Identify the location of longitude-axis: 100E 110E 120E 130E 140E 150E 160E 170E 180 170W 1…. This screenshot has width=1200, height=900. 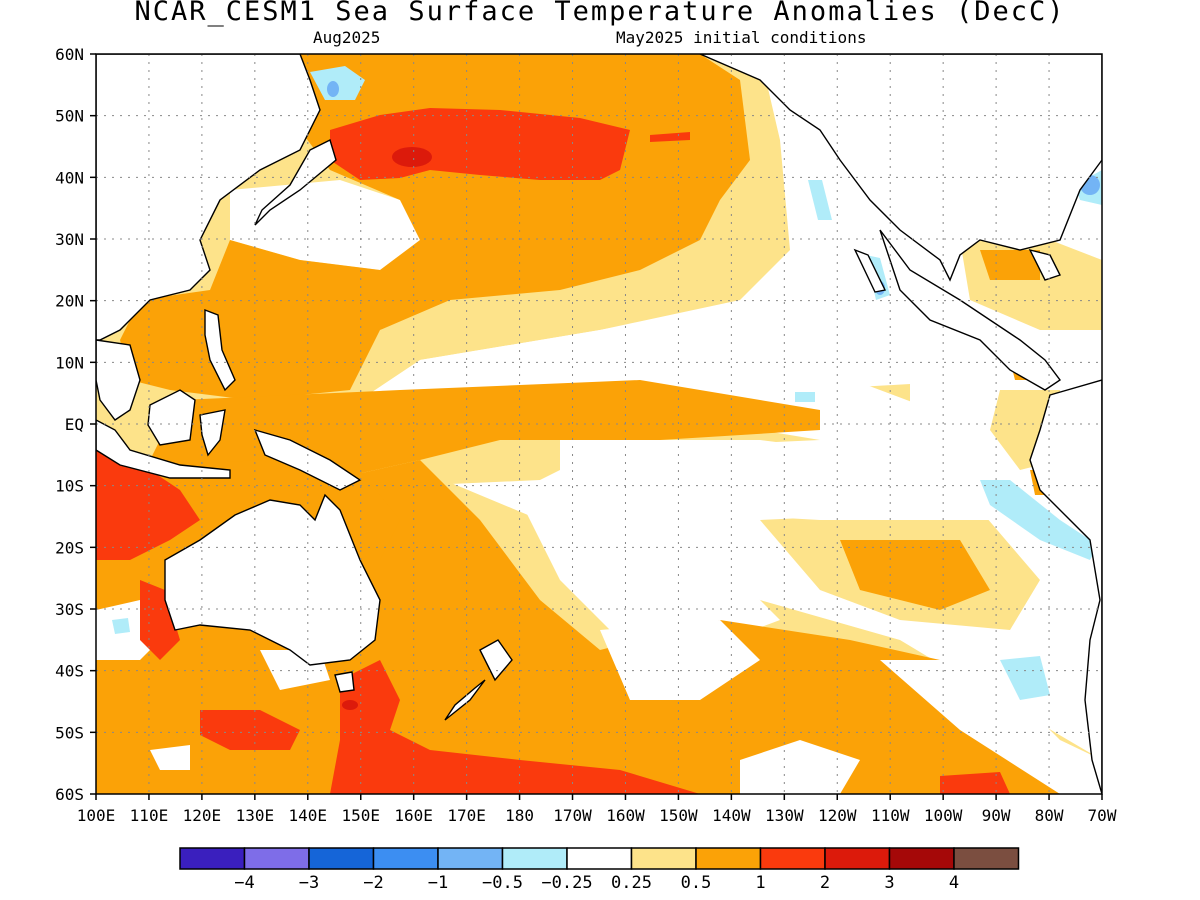
(597, 809).